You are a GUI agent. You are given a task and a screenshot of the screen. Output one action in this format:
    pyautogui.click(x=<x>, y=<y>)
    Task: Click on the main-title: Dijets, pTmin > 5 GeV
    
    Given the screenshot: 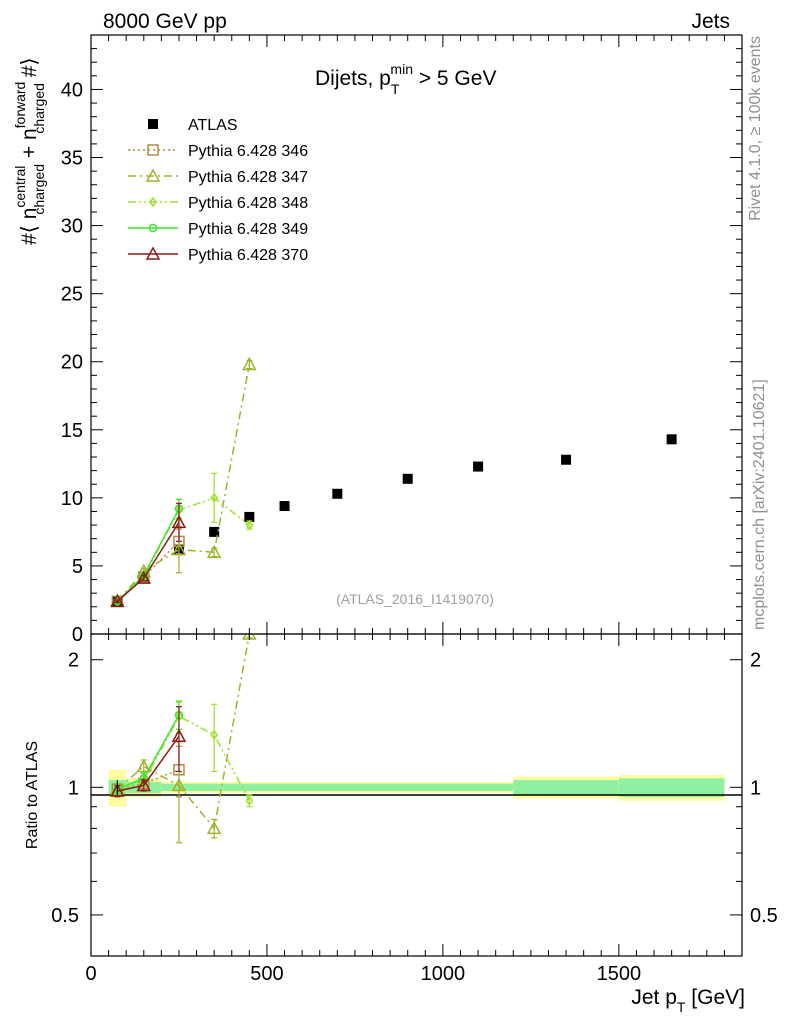 What is the action you would take?
    pyautogui.click(x=405, y=79)
    